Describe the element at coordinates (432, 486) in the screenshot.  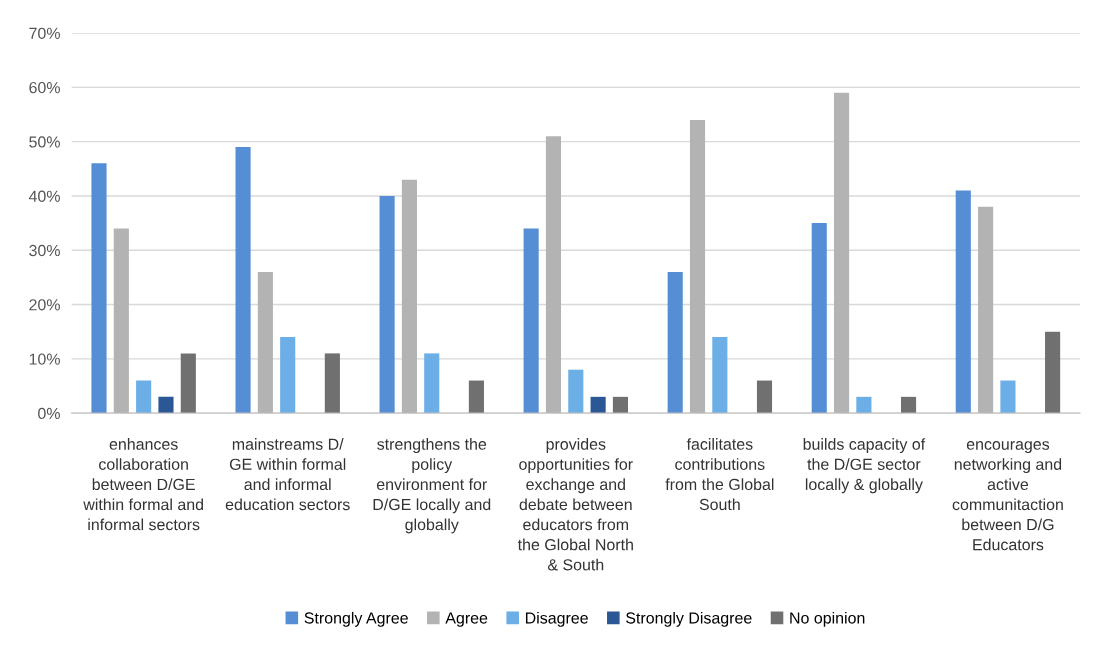
I see `x-tick-label: strengthens the policy environment for D/GE locally and globally` at that location.